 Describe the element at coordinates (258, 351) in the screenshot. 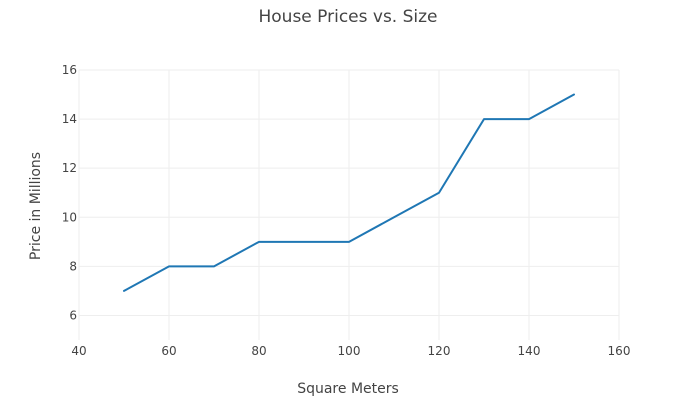

I see `x-tick-label: 80` at that location.